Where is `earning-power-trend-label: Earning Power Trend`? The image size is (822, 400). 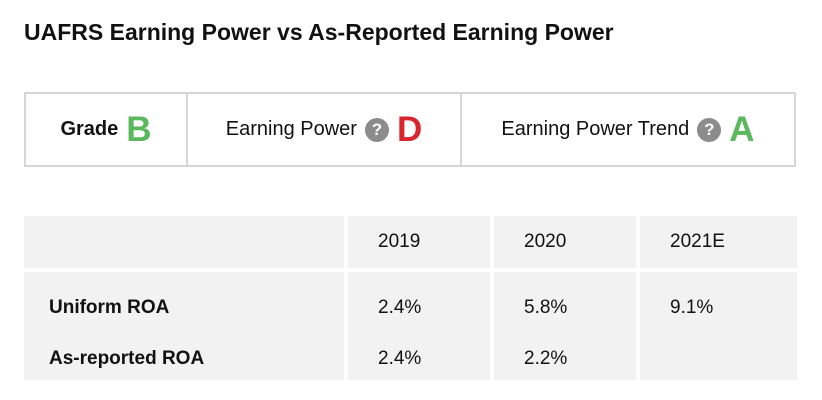
earning-power-trend-label: Earning Power Trend is located at coordinates (595, 129).